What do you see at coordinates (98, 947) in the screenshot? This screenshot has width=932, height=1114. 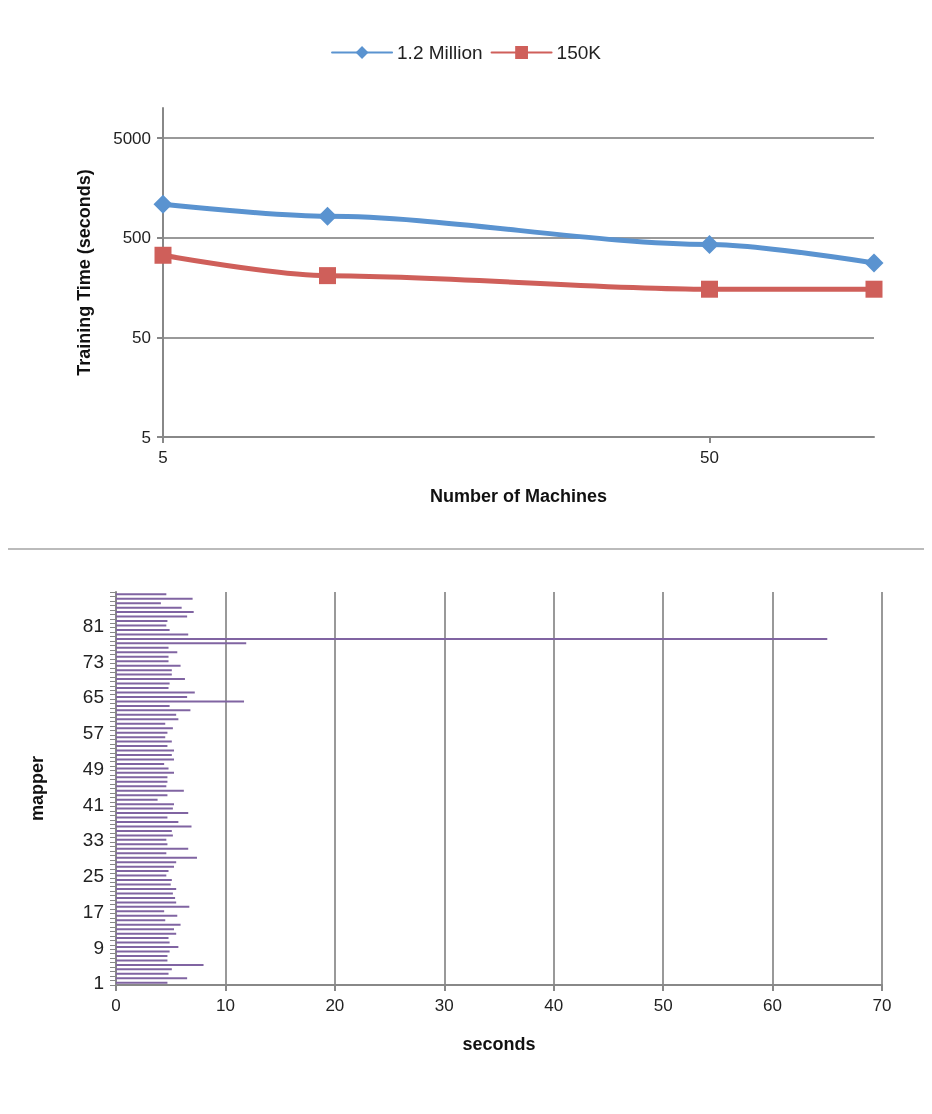 I see `y-tick-label: 9` at bounding box center [98, 947].